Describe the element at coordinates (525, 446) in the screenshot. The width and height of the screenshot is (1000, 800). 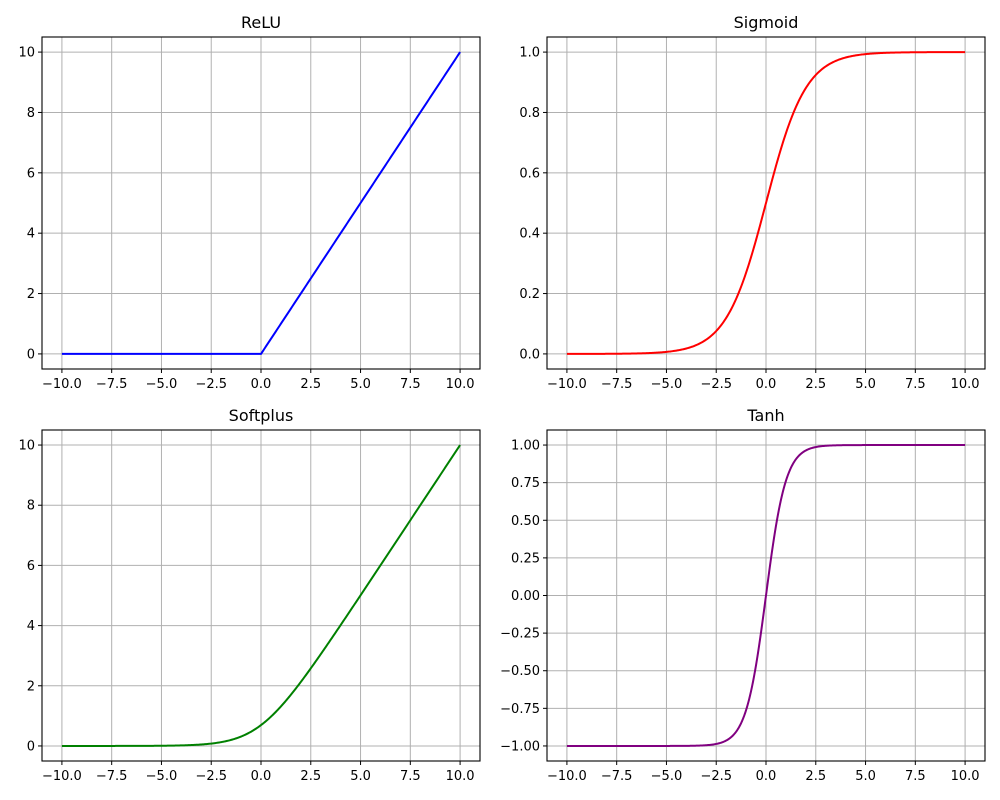
I see `y-tick-label: 1.00` at that location.